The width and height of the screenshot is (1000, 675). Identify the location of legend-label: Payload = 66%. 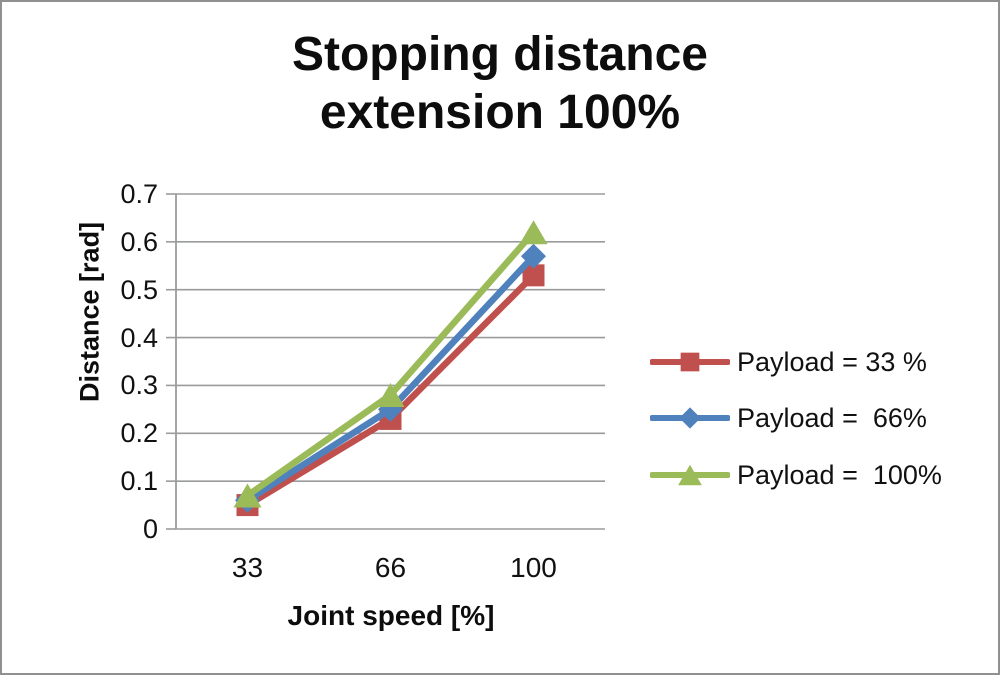
(832, 417).